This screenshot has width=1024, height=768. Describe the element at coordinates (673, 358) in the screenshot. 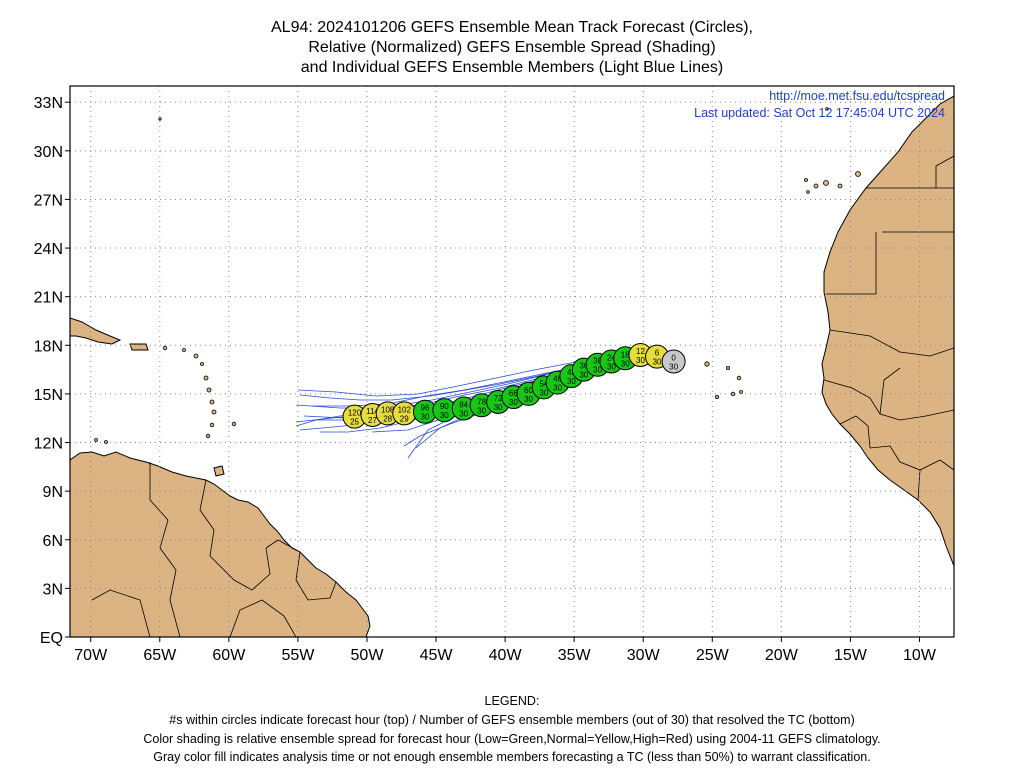

I see `forecast-hour: 0` at that location.